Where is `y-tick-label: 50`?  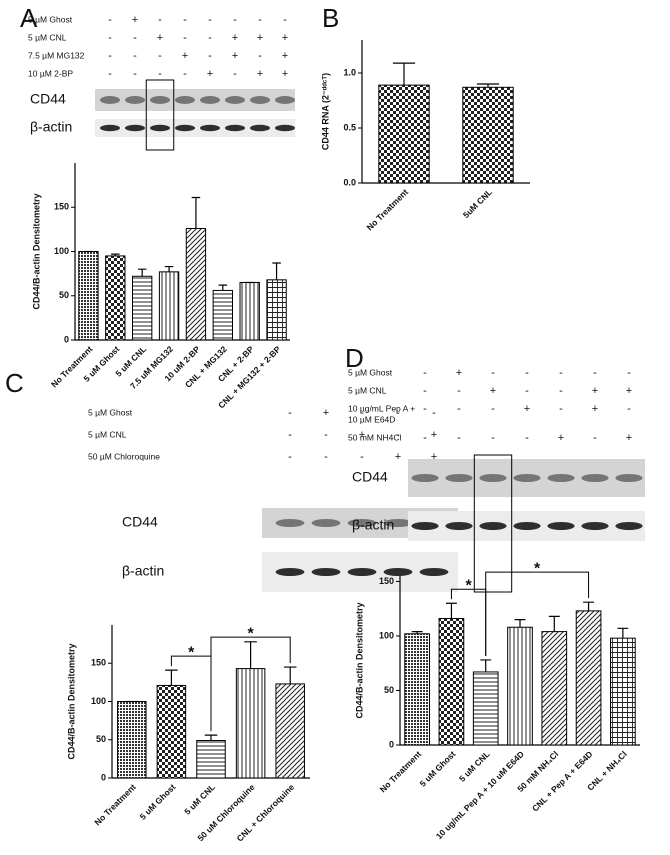 y-tick-label: 50 is located at coordinates (64, 295).